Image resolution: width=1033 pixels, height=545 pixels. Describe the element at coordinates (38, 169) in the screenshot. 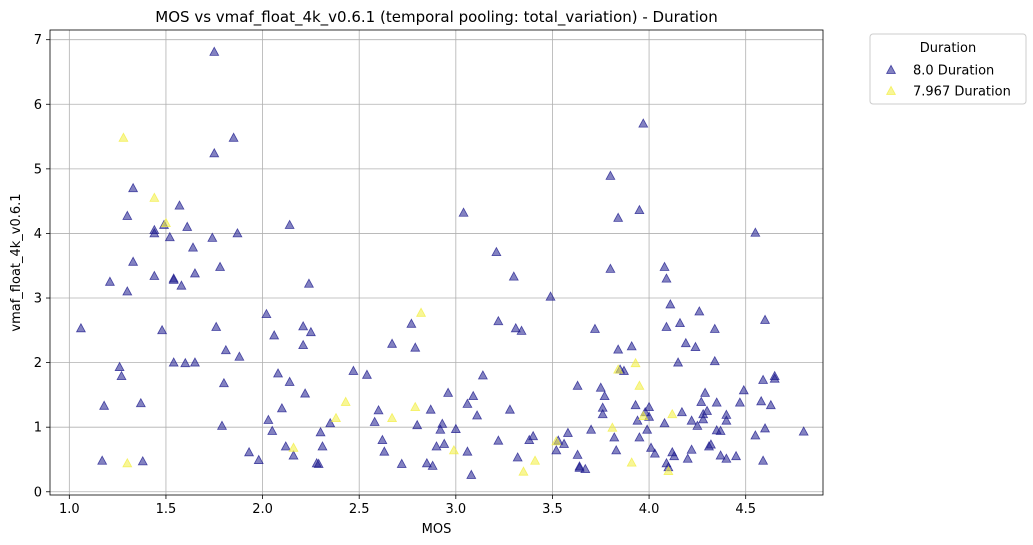

I see `y-tick-label: 5` at that location.